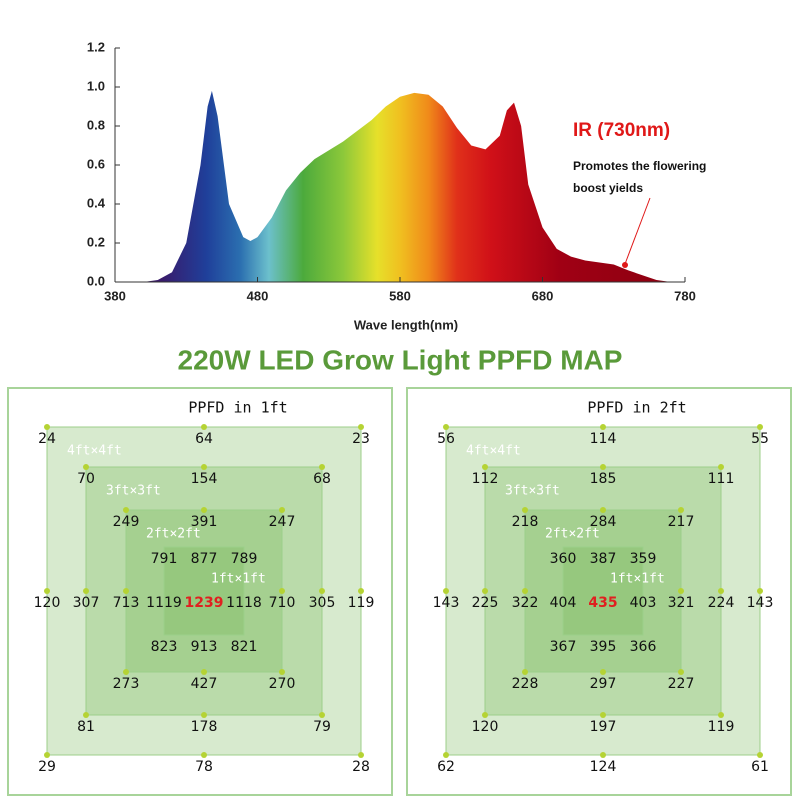  Describe the element at coordinates (164, 559) in the screenshot. I see `ppfd-value: 791` at that location.